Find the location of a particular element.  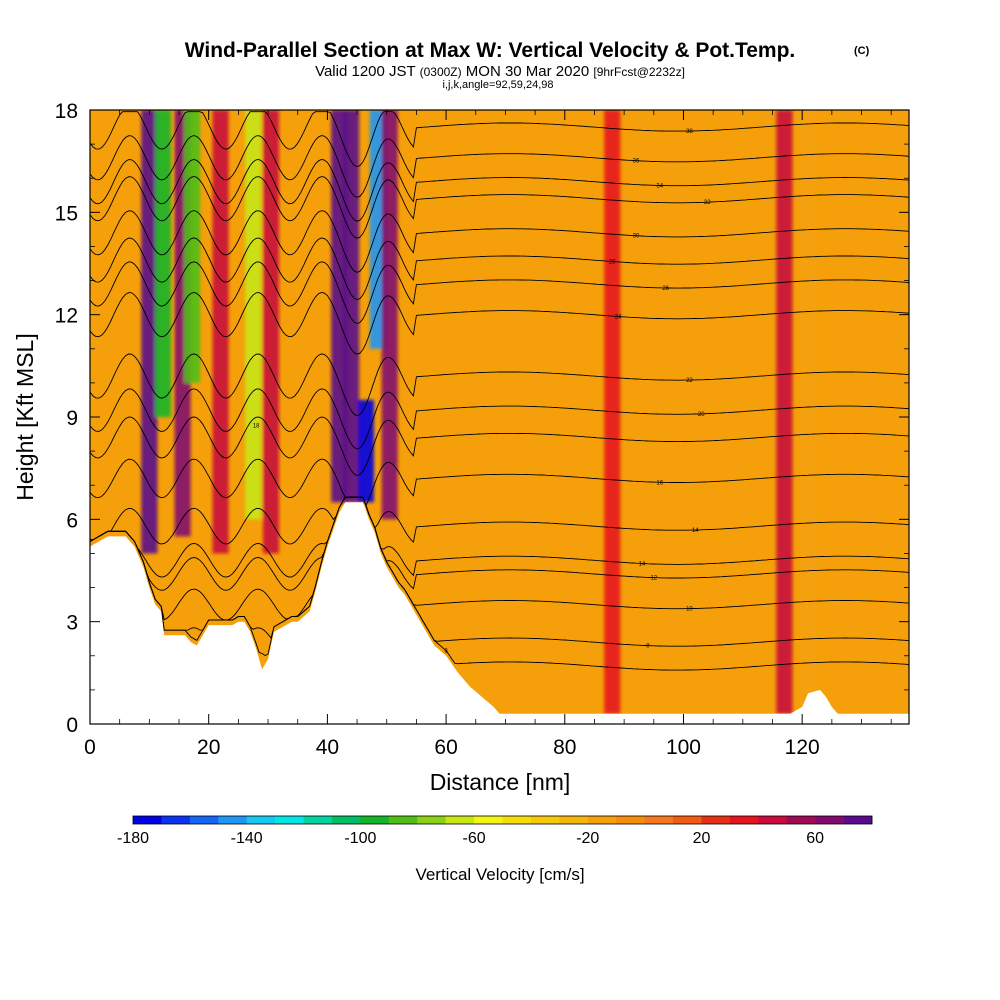

theta-contour-label-0: 8 is located at coordinates (446, 652).